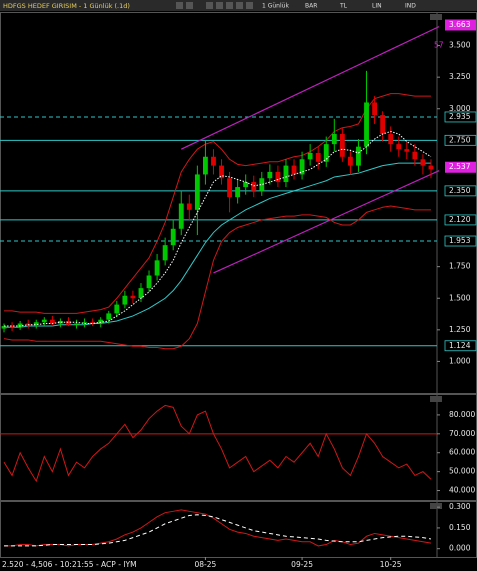 This screenshot has width=477, height=571. I want to click on y-tick-label: 3.250, so click(460, 76).